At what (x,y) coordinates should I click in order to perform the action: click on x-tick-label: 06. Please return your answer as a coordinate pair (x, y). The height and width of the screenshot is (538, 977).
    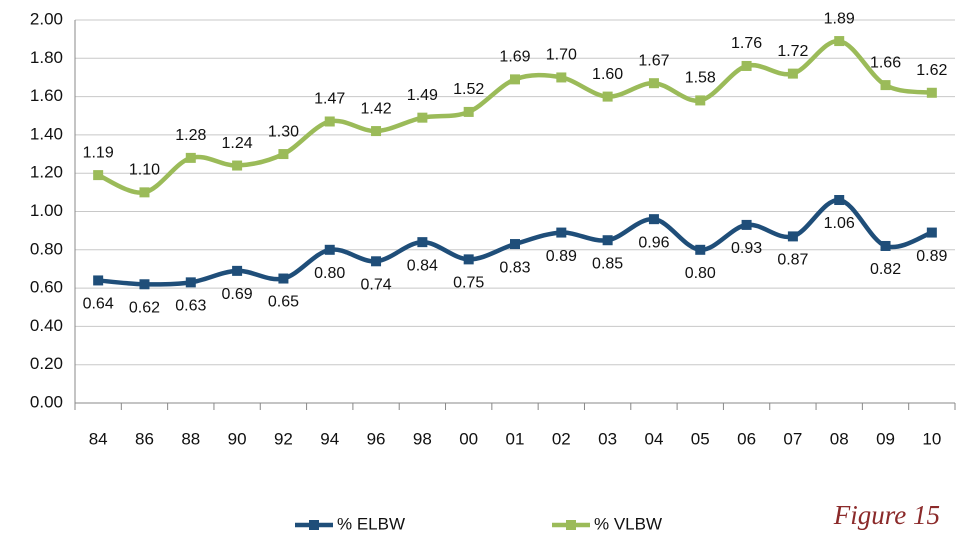
    Looking at the image, I should click on (746, 438).